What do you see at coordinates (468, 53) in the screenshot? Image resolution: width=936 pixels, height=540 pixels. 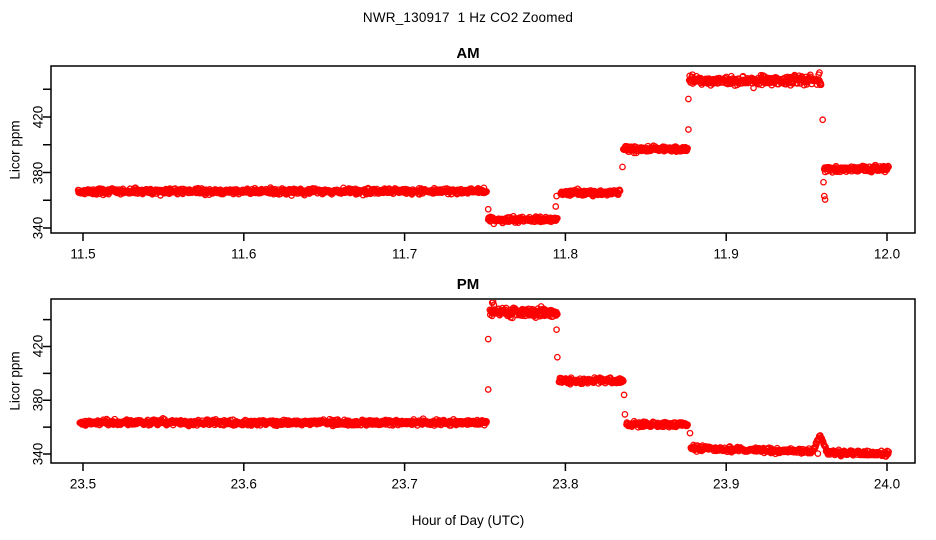 I see `am-panel-title: AM` at bounding box center [468, 53].